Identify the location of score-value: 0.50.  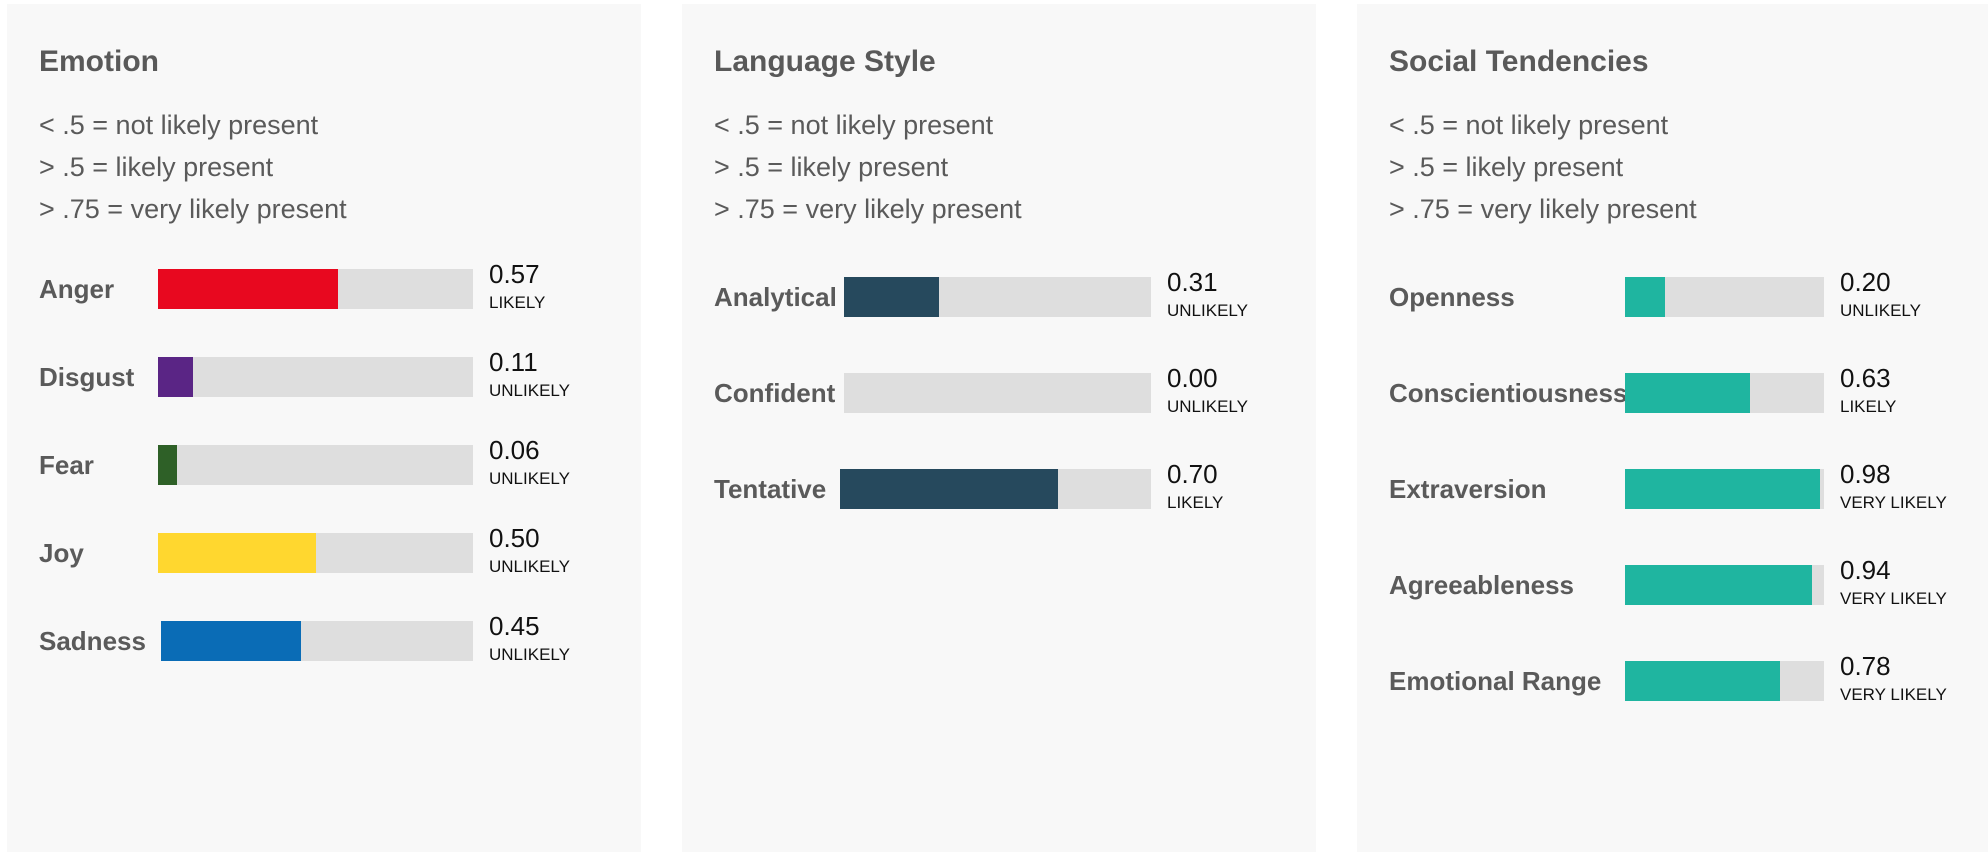
(514, 538).